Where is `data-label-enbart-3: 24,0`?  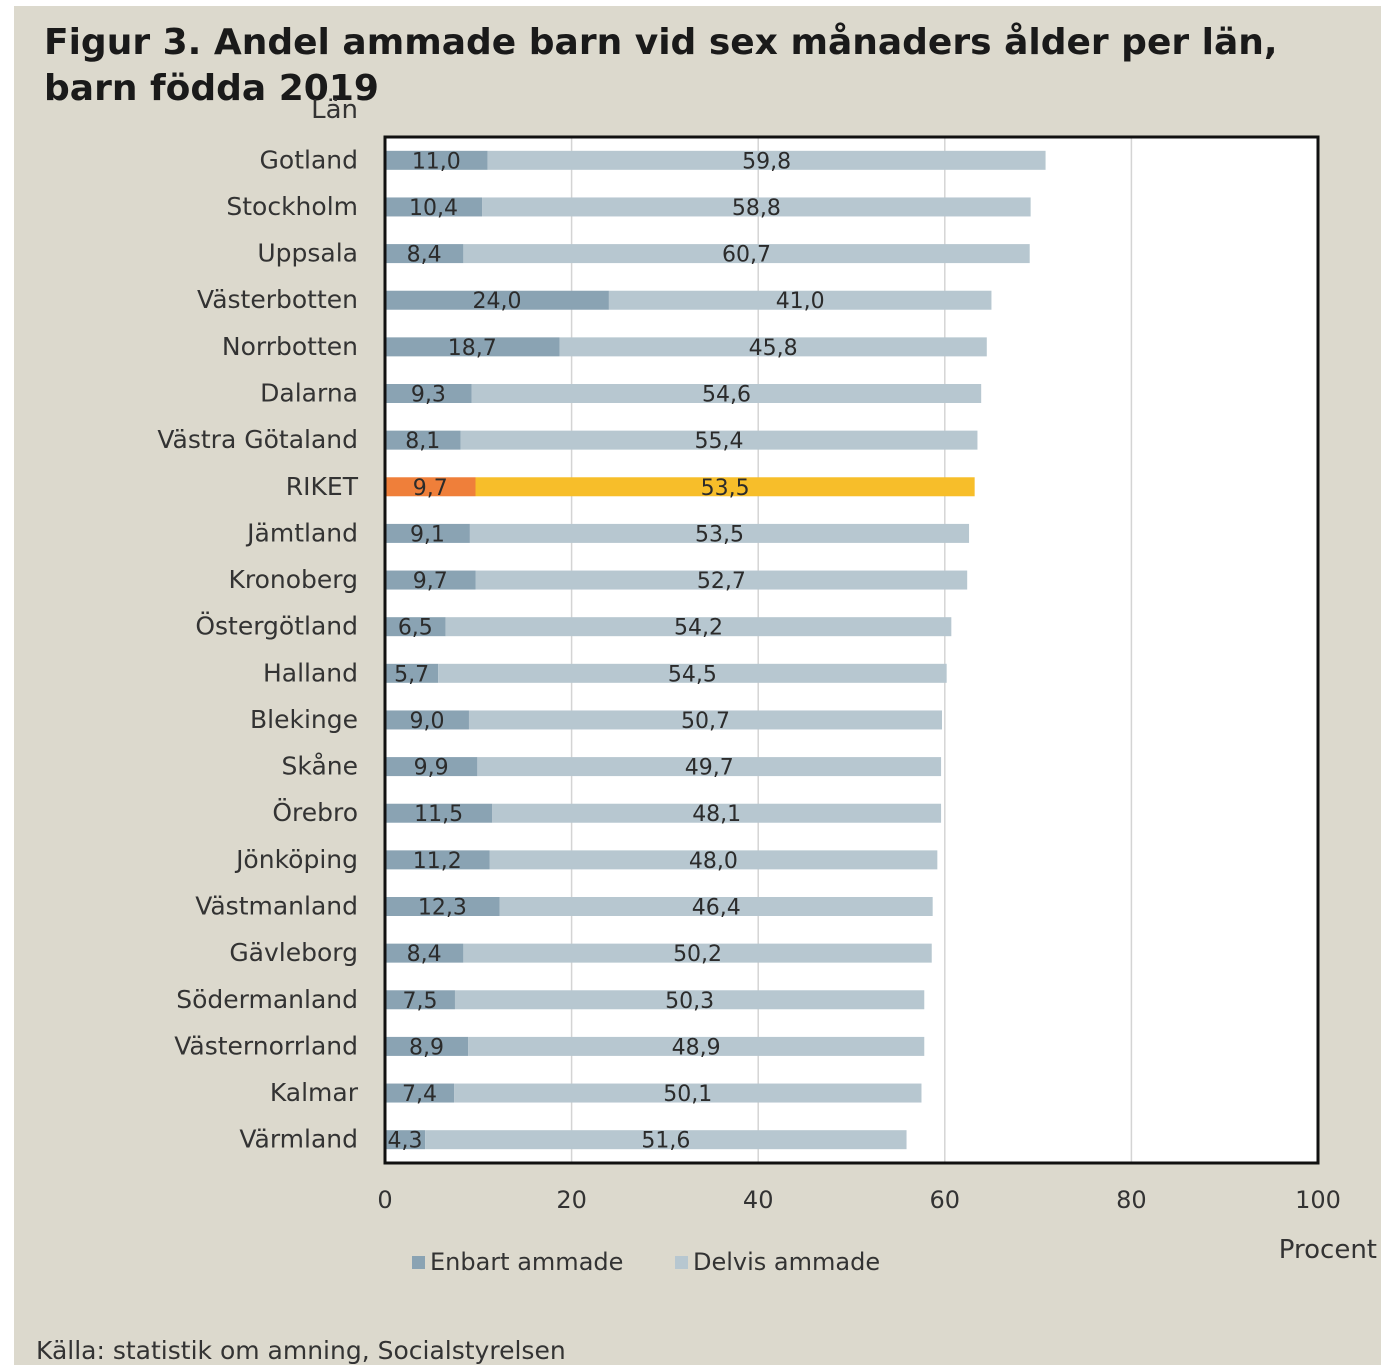
data-label-enbart-3: 24,0 is located at coordinates (496, 301).